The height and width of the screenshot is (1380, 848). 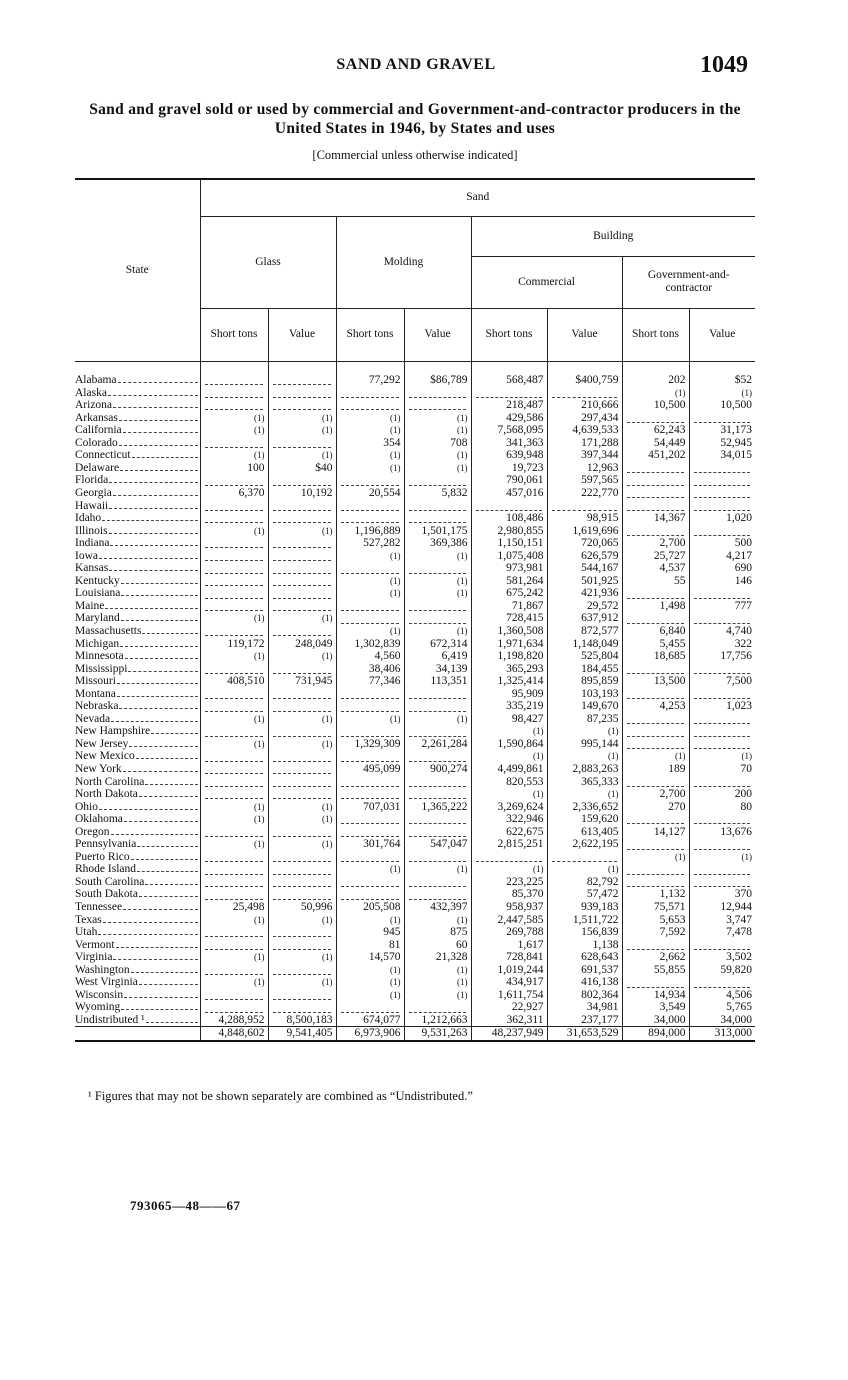 I want to click on table-row: New Mexico (1) (1) (1) (1), so click(x=415, y=756).